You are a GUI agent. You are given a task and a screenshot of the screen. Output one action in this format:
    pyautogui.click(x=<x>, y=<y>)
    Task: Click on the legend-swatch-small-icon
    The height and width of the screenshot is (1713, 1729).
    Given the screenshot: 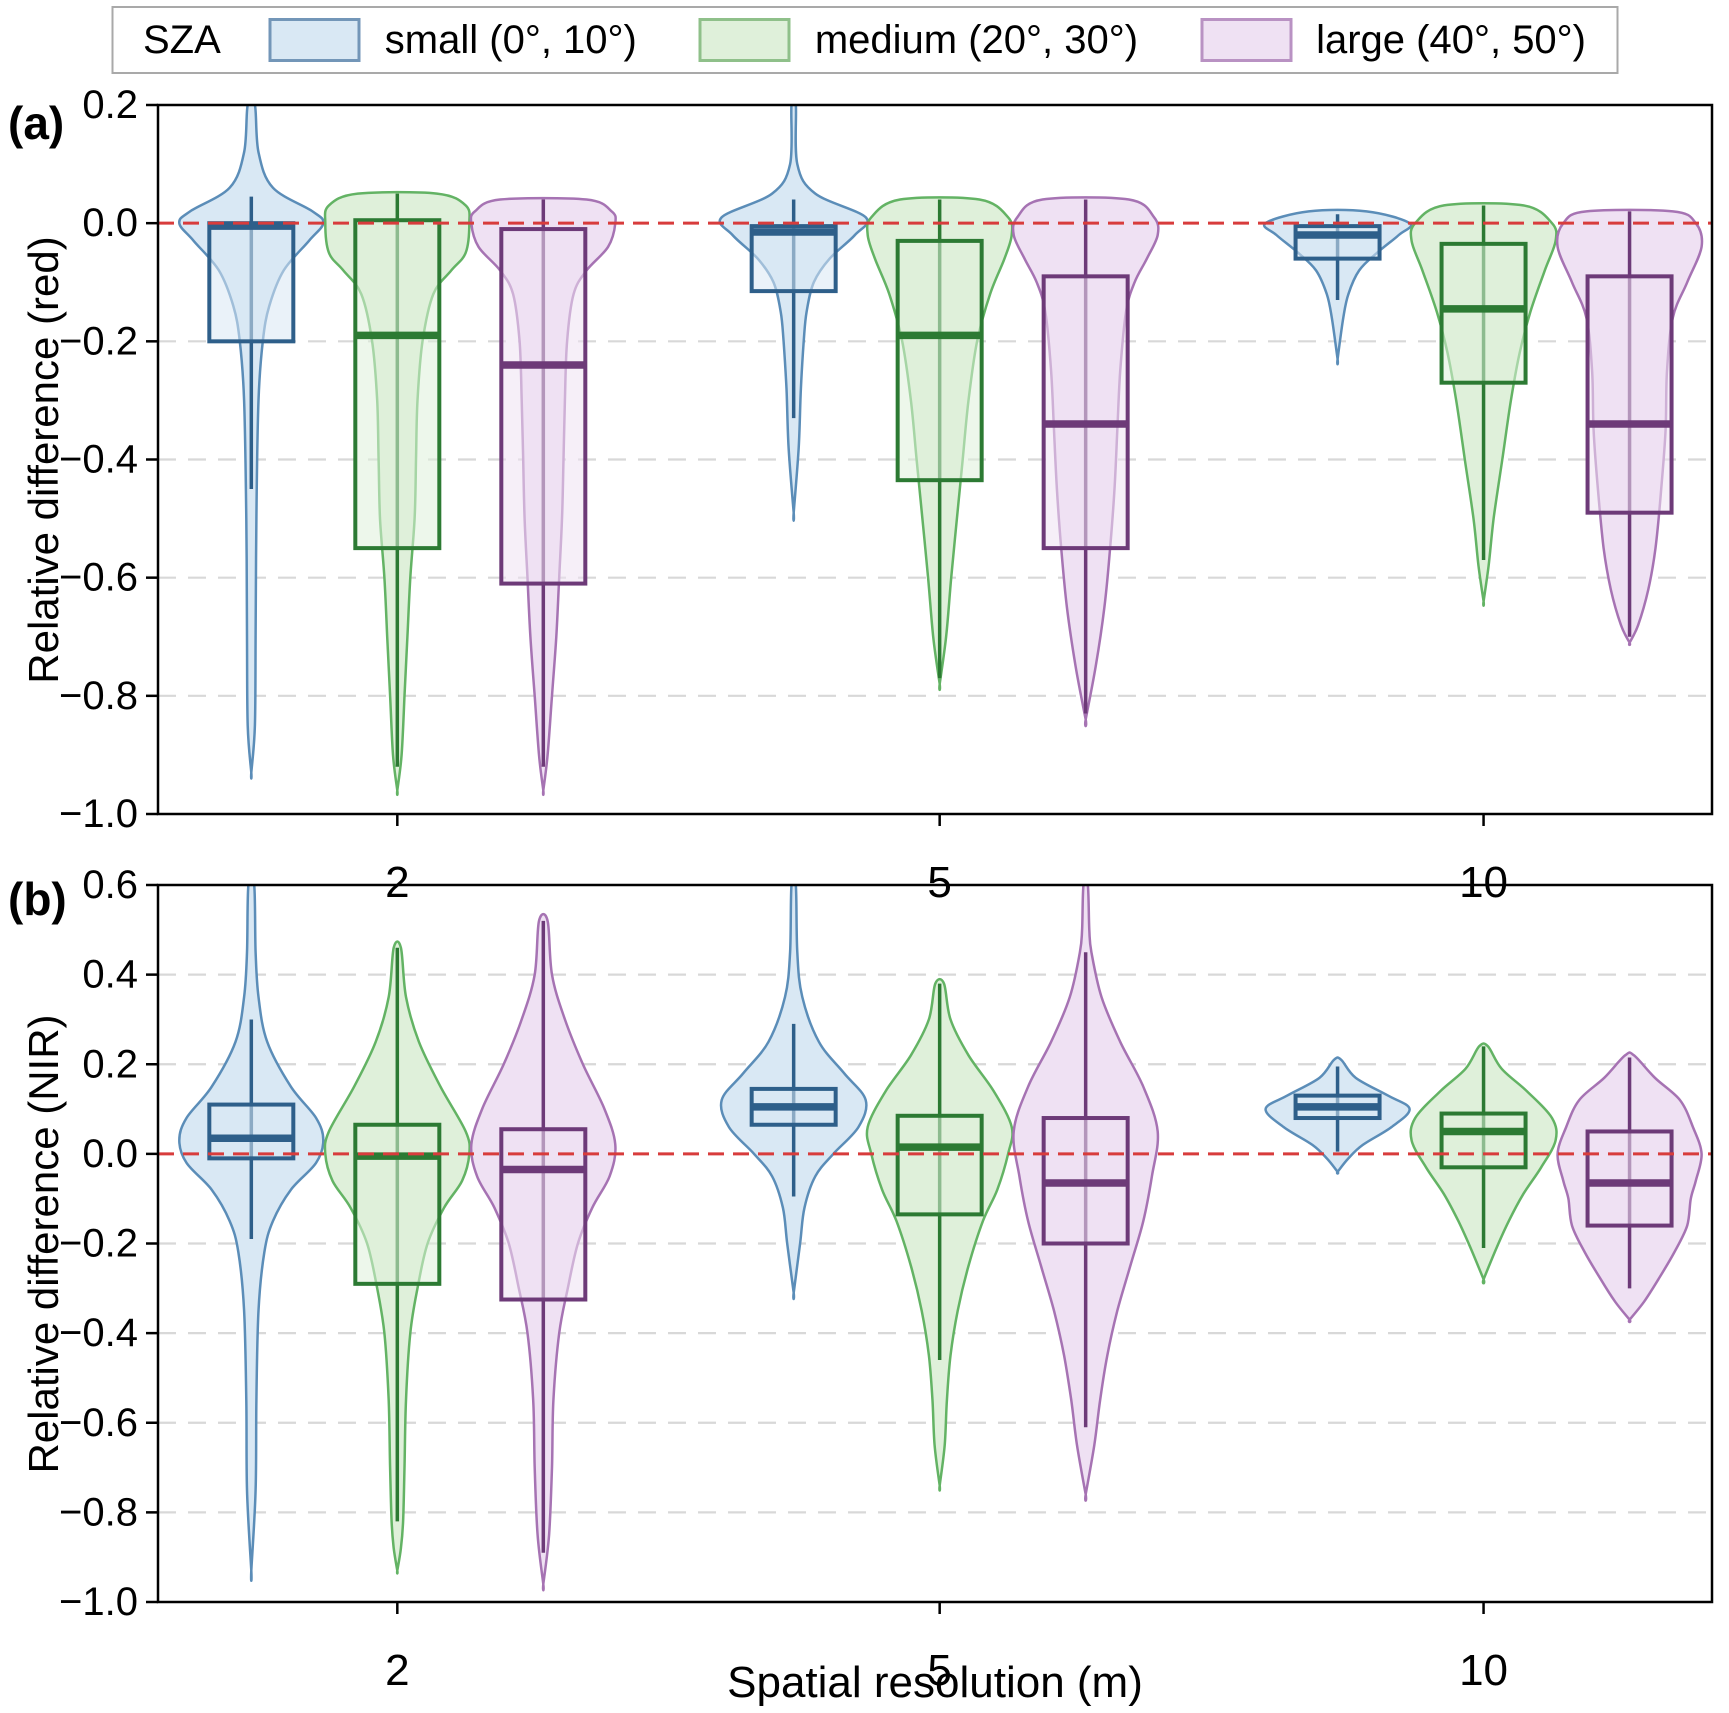 What is the action you would take?
    pyautogui.click(x=314, y=40)
    